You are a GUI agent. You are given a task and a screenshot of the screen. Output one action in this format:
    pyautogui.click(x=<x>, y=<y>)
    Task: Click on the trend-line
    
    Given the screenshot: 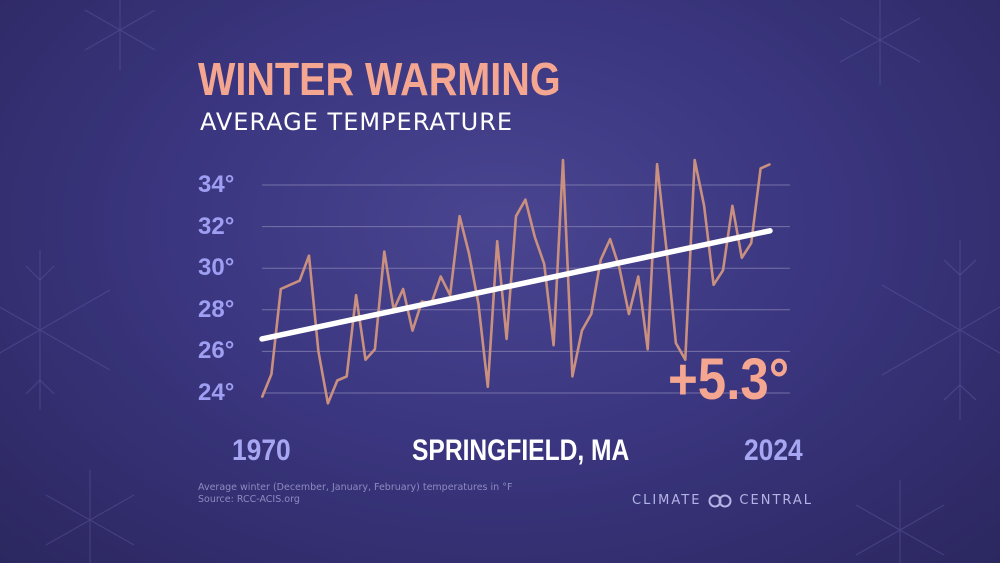 What is the action you would take?
    pyautogui.click(x=516, y=285)
    